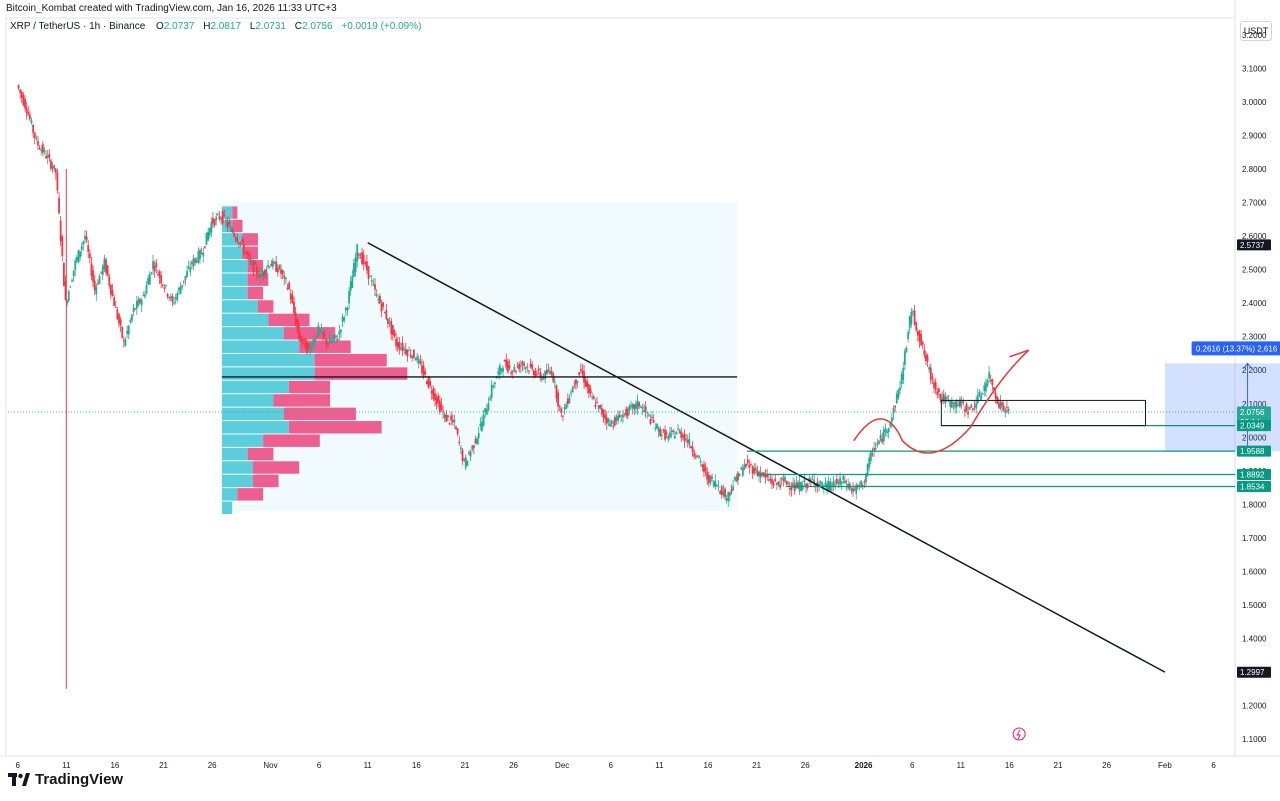  Describe the element at coordinates (78, 26) in the screenshot. I see `symbol-title: XRP / TetherUS · 1h · Binance` at that location.